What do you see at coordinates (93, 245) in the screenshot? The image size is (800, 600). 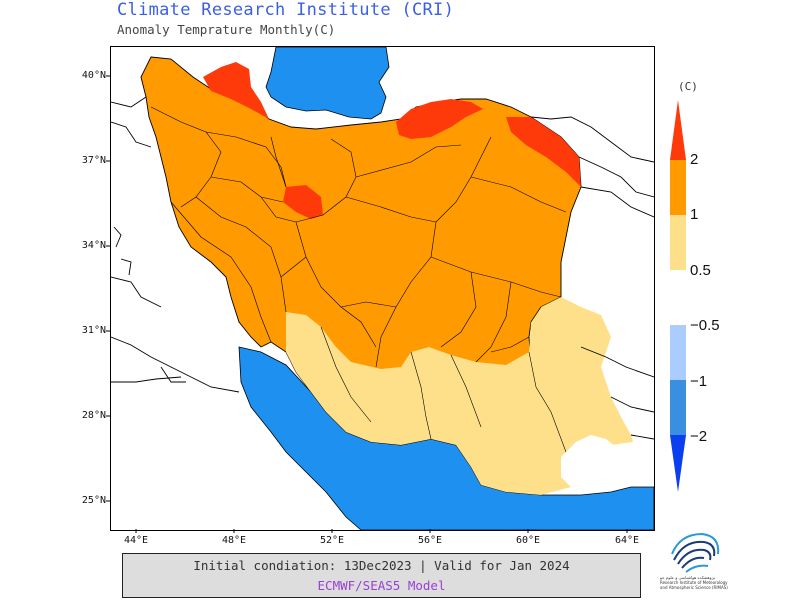 I see `lat-label-34: 34°N` at bounding box center [93, 245].